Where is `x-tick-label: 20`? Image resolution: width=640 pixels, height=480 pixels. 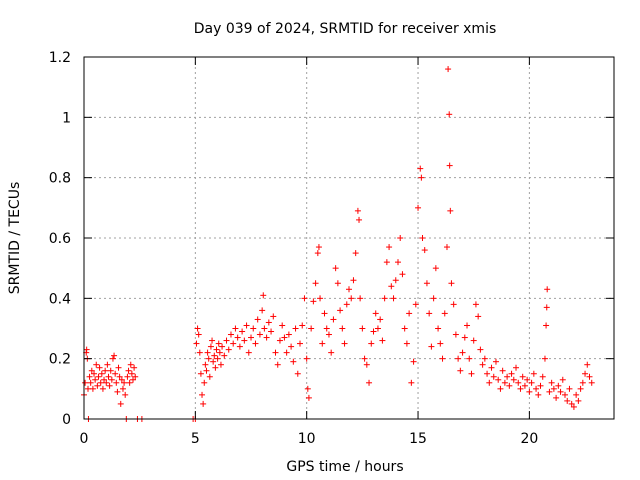 x-tick-label: 20 is located at coordinates (529, 439).